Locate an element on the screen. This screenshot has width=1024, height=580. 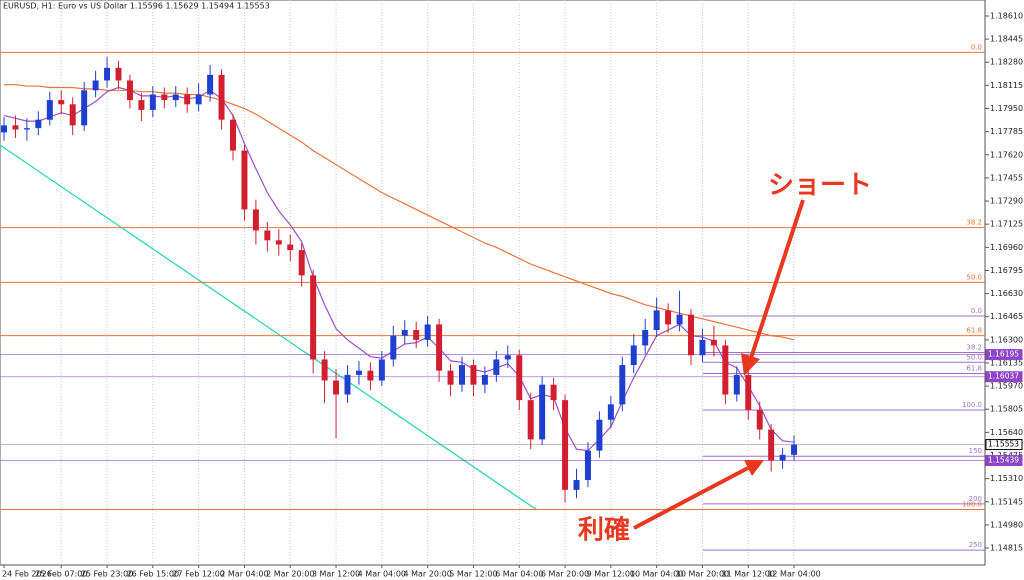
y-tick-label: 1.14815 is located at coordinates (1006, 548).